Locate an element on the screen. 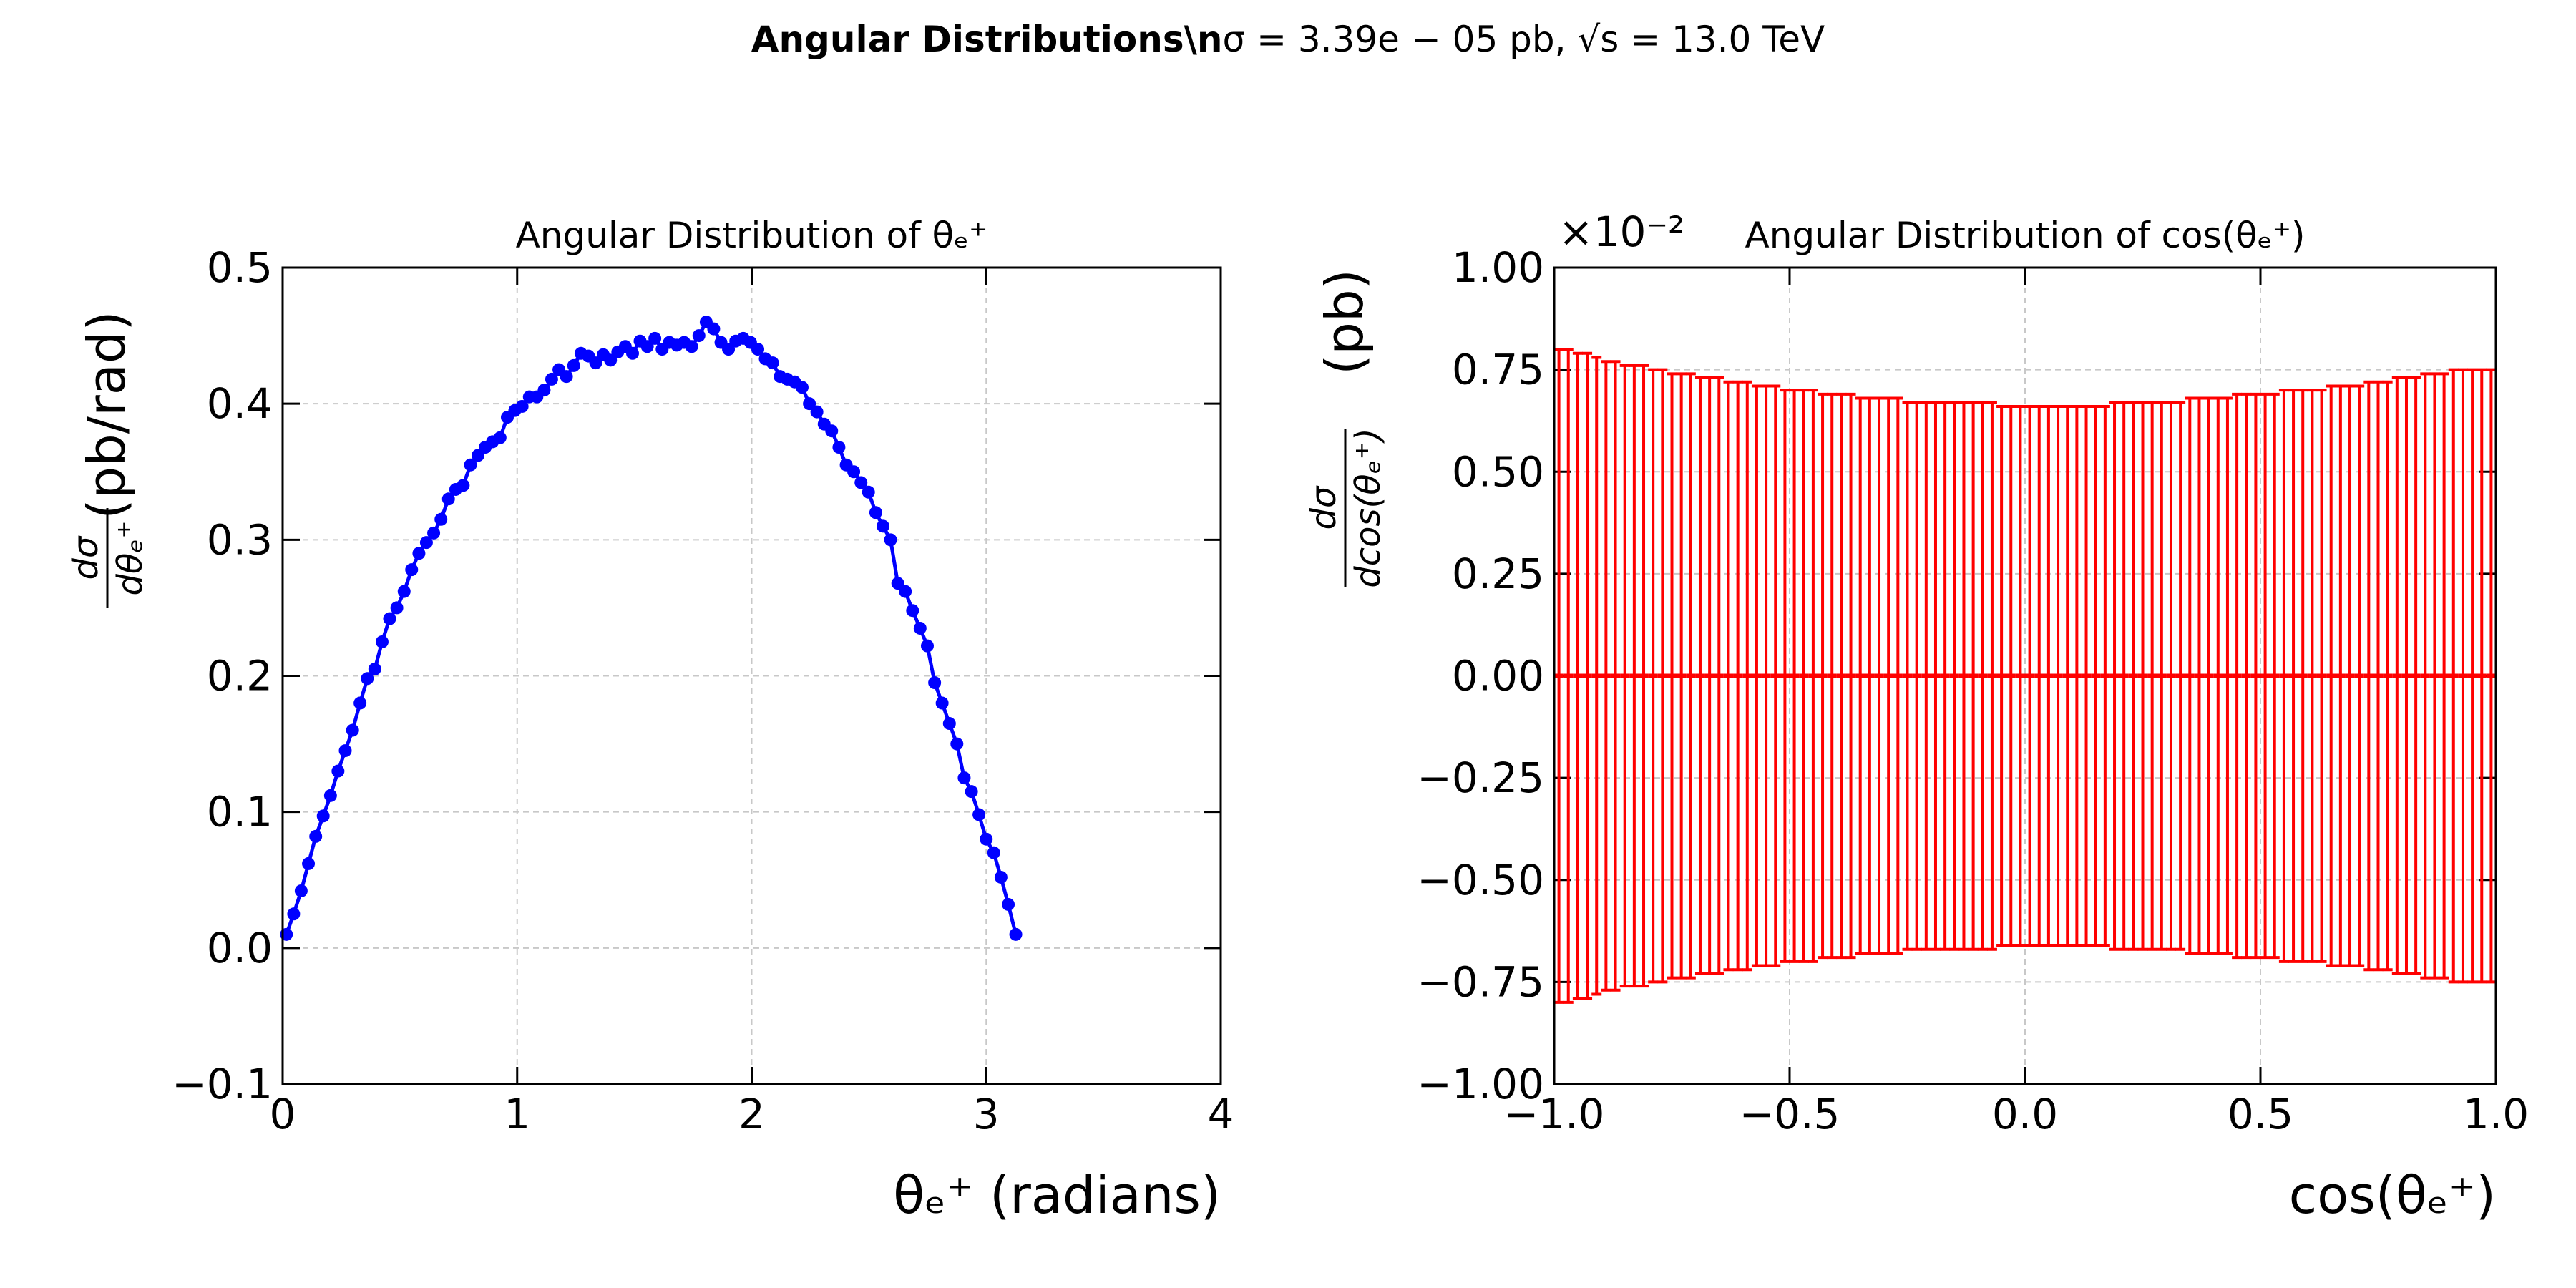 The height and width of the screenshot is (1288, 2576). y-tick-label: 1.00 is located at coordinates (1498, 267).